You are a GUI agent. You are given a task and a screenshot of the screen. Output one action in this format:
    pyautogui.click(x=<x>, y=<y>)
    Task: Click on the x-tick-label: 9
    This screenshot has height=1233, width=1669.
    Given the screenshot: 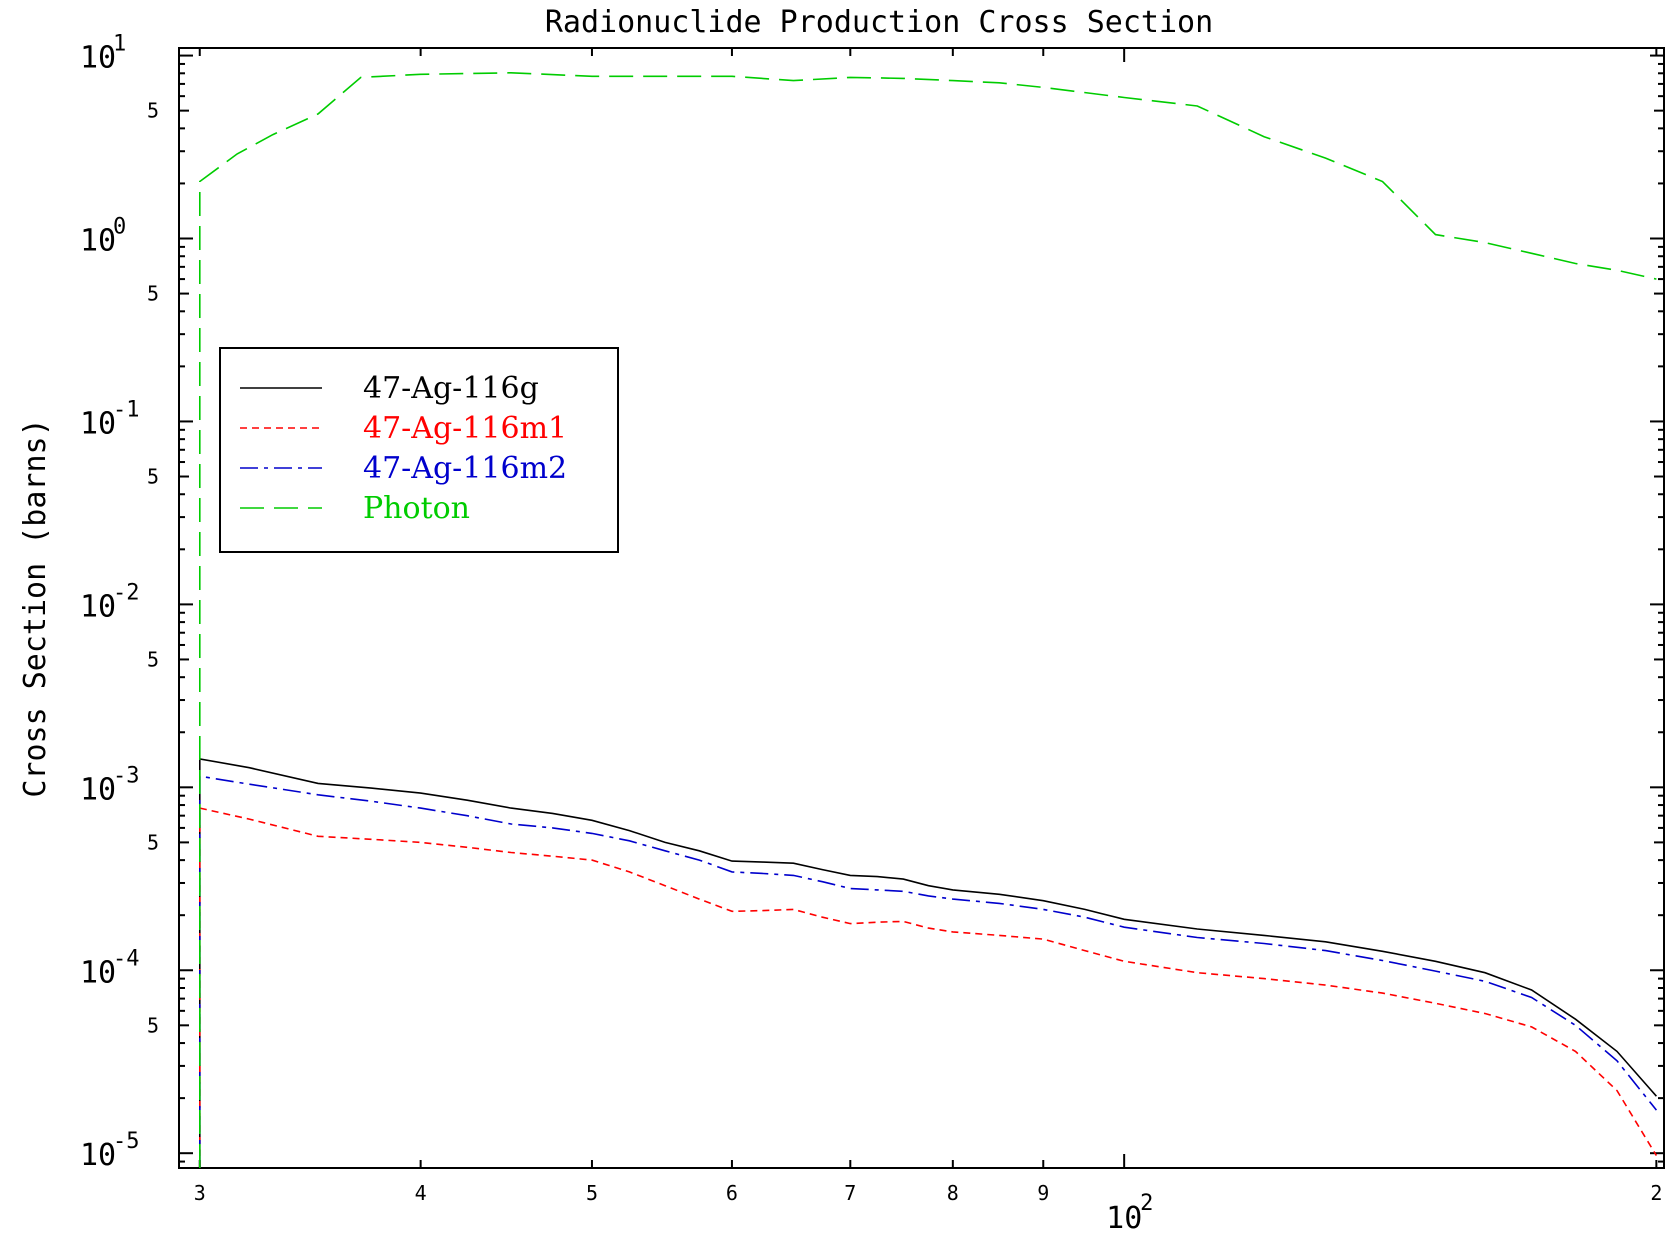 What is the action you would take?
    pyautogui.click(x=1043, y=1193)
    